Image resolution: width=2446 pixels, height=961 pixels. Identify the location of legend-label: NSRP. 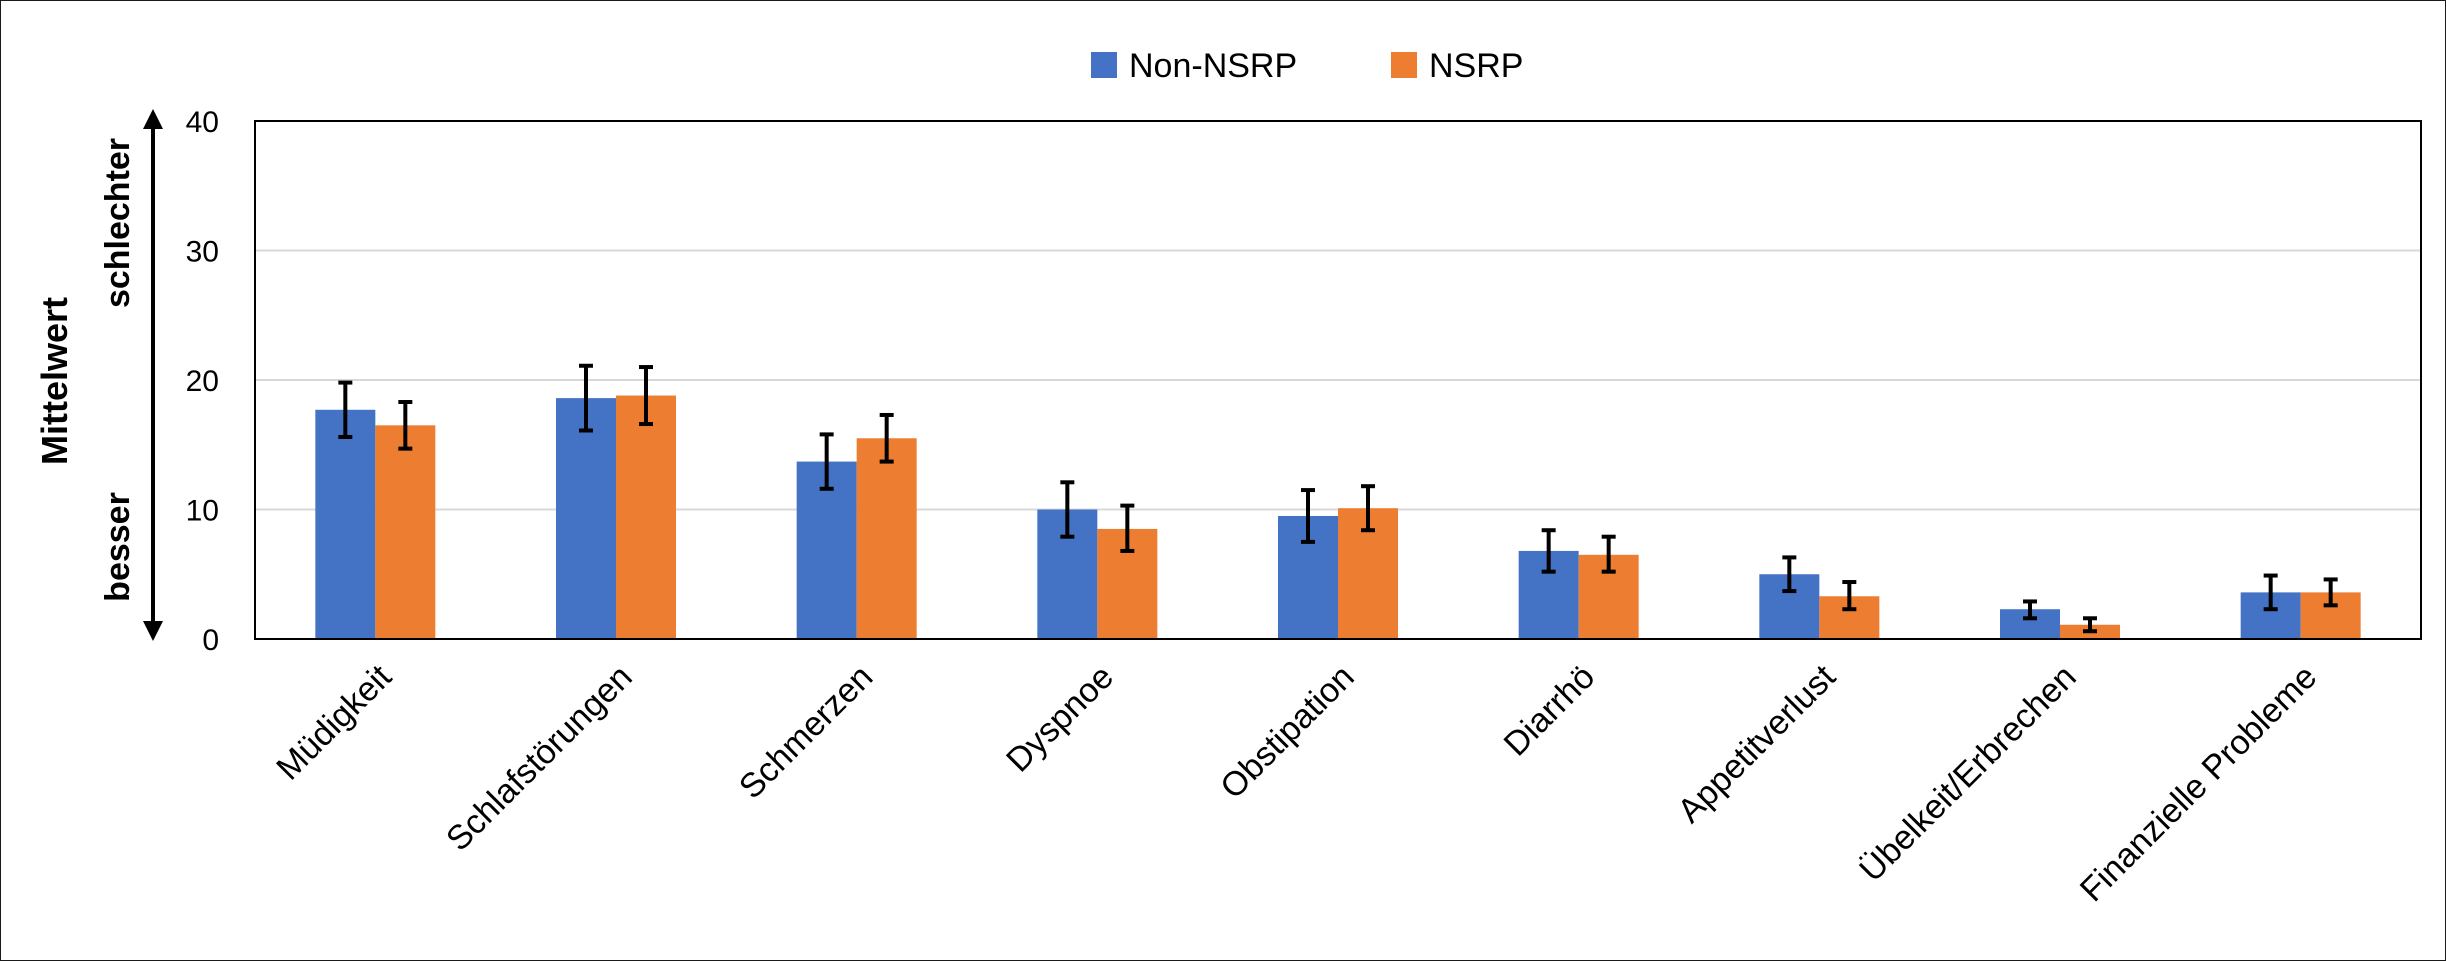
(1476, 66).